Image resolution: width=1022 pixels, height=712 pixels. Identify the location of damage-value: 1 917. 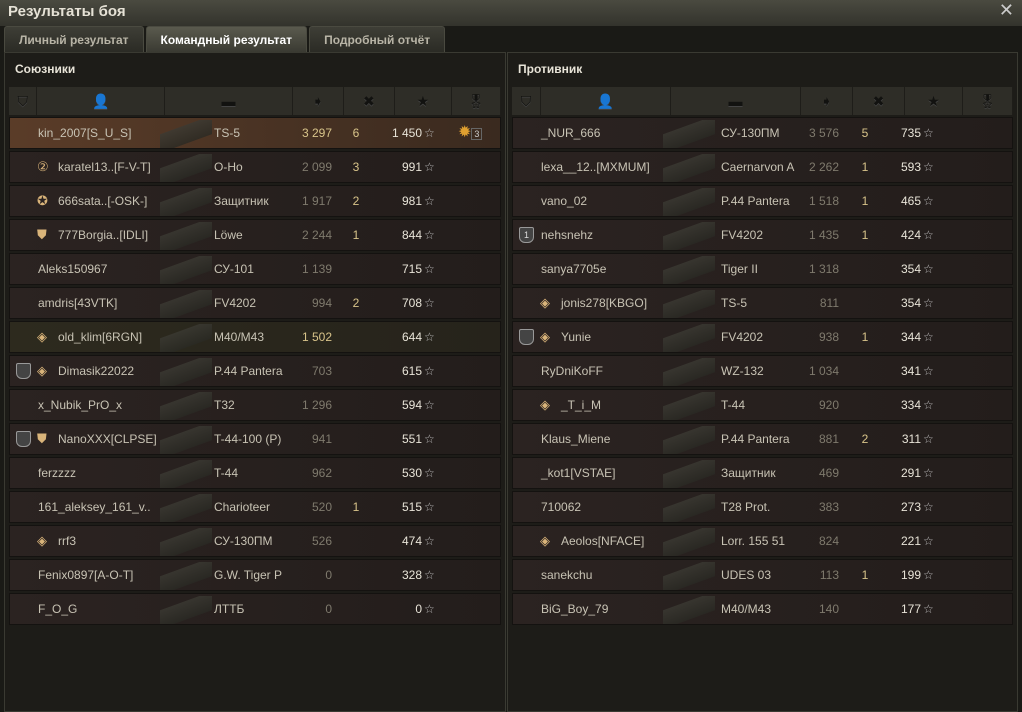
(316, 201).